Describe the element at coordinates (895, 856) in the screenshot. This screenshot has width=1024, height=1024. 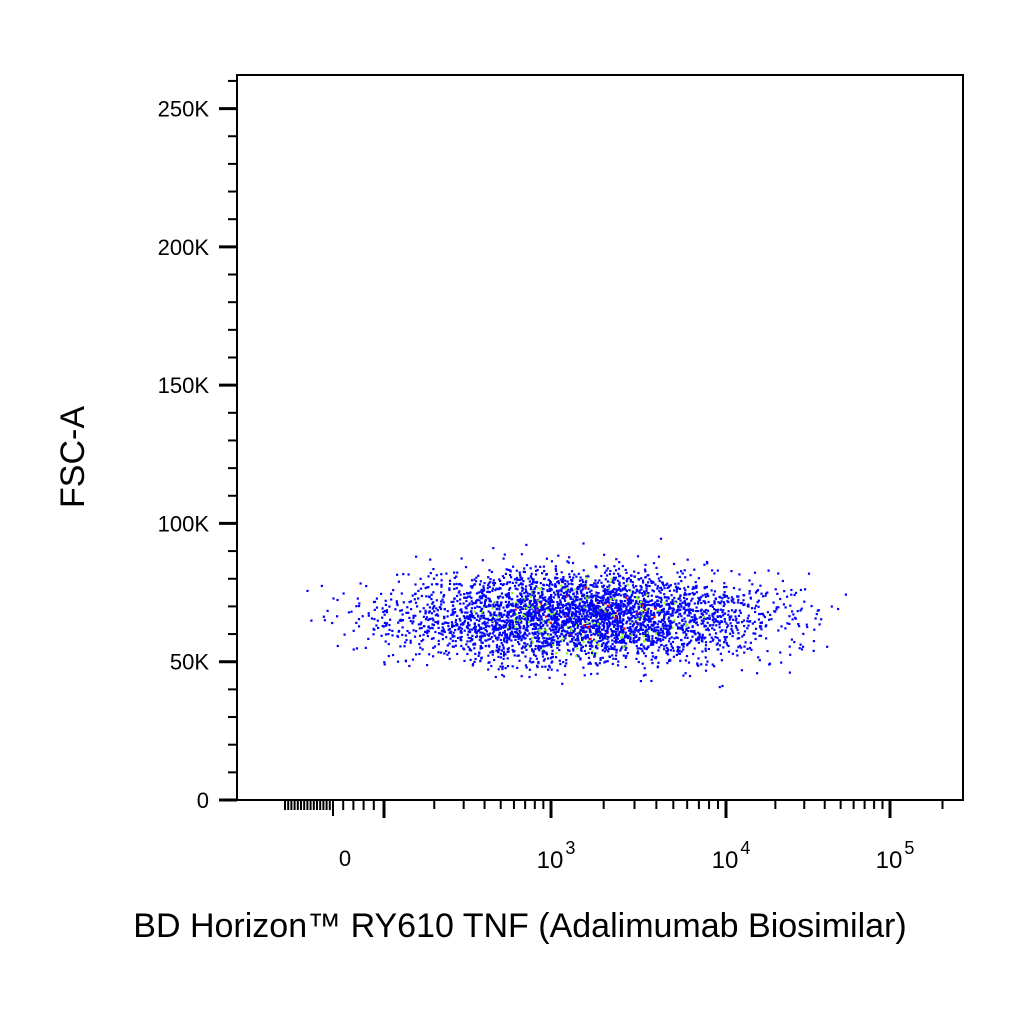
I see `x-tick-label: 10 5` at that location.